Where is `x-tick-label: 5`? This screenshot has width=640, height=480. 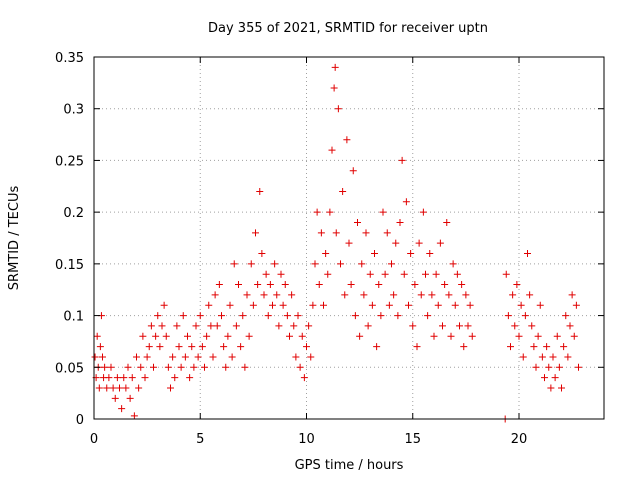 x-tick-label: 5 is located at coordinates (200, 439).